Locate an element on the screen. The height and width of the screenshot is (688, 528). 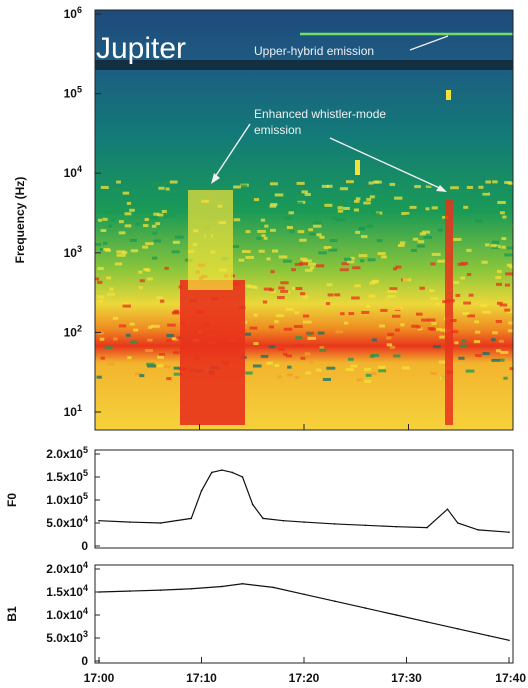
b1-series-line is located at coordinates (304, 612).